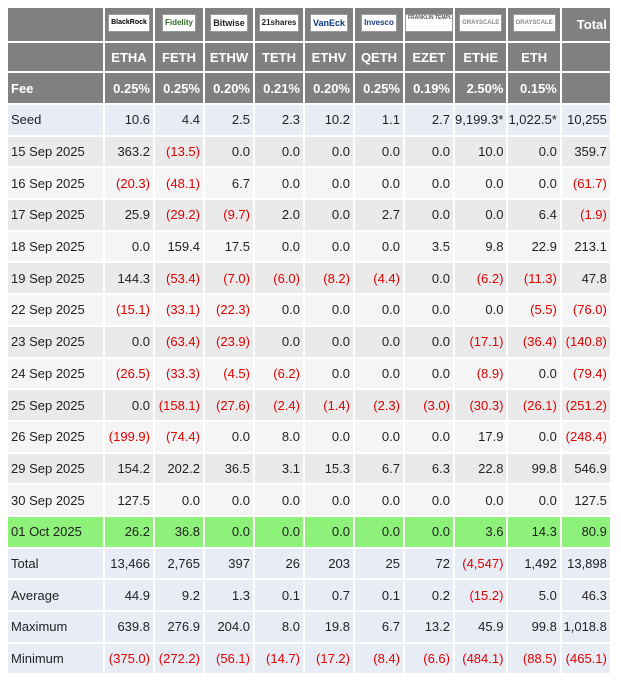 This screenshot has width=621, height=681. I want to click on flow-cell: 639.8, so click(129, 627).